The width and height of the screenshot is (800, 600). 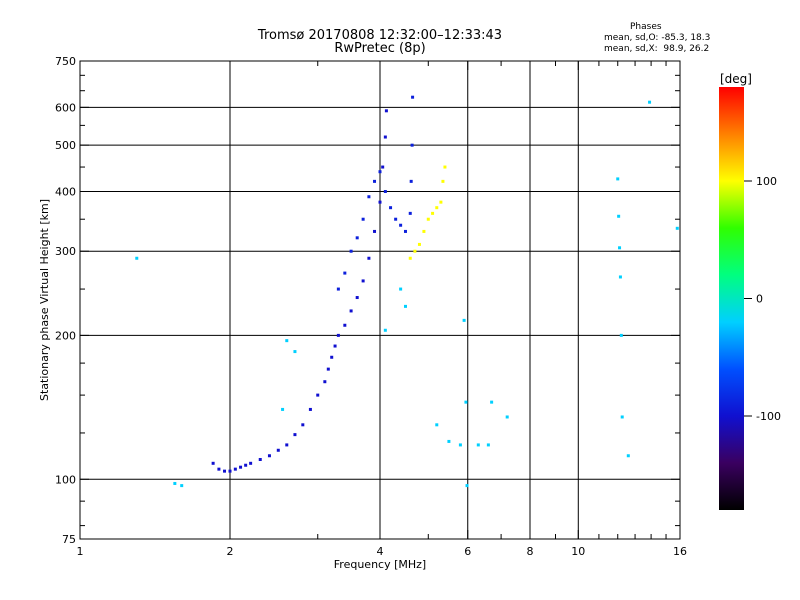 I want to click on y-tick-labels: 75 100 200 300 400 500 600 750, so click(x=65, y=300).